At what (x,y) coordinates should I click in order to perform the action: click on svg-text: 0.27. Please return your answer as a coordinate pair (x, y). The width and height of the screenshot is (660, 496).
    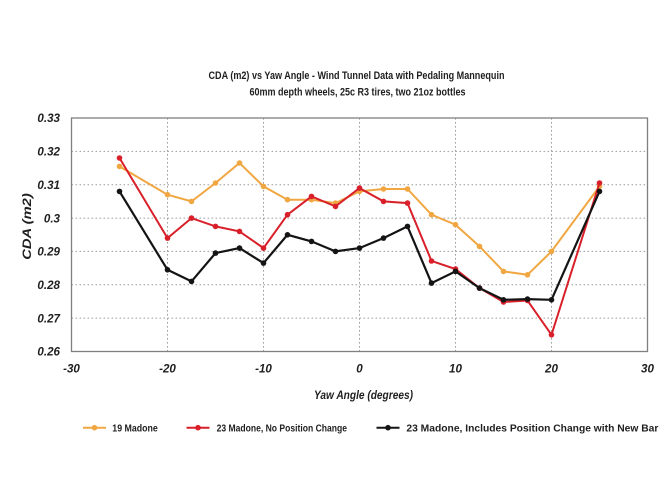
    Looking at the image, I should click on (48, 318).